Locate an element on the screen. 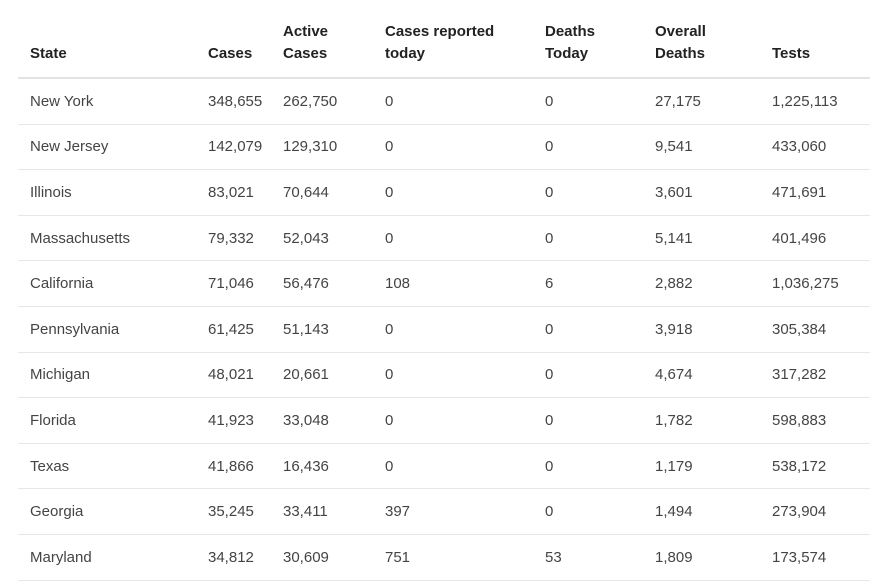  cell-cases: 35,245 is located at coordinates (245, 511).